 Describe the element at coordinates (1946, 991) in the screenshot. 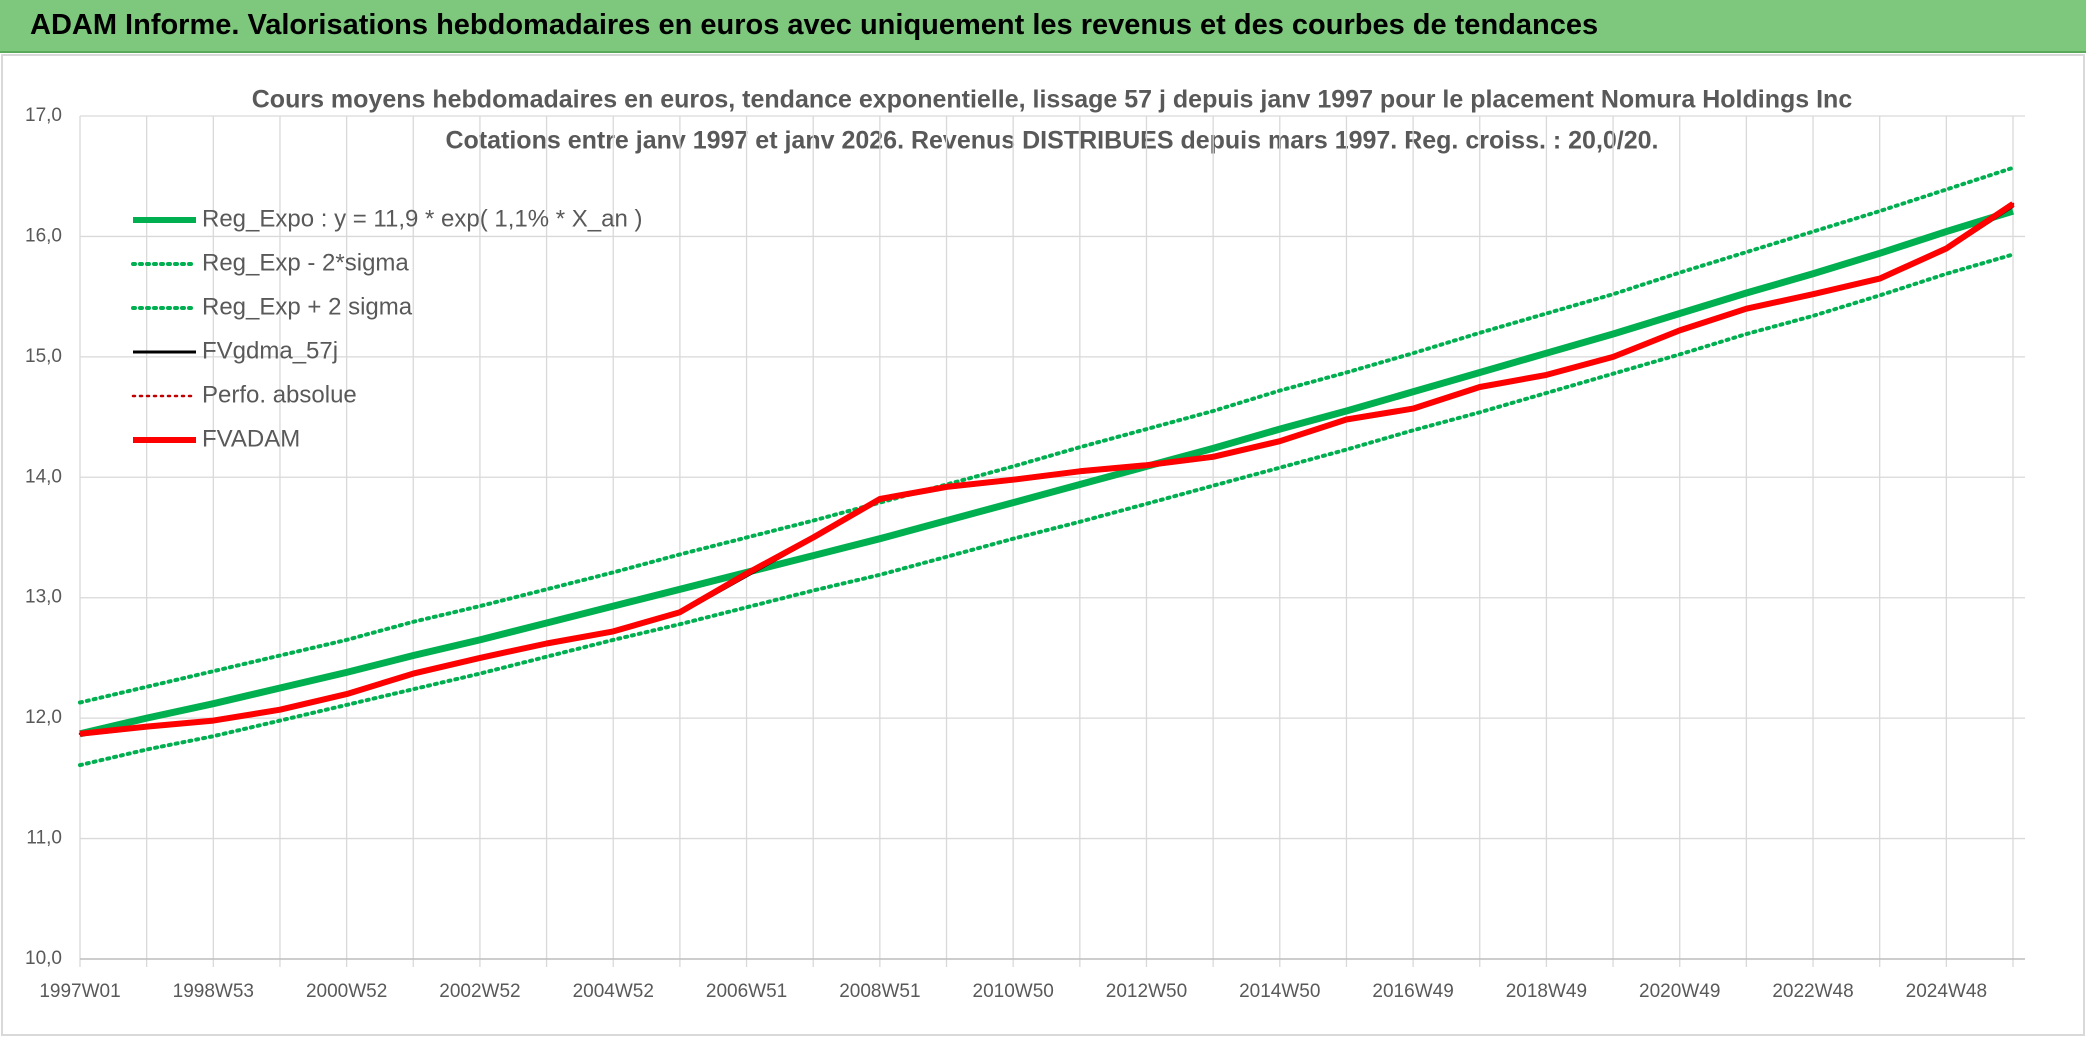

I see `x-tick-label: 2024W48` at that location.